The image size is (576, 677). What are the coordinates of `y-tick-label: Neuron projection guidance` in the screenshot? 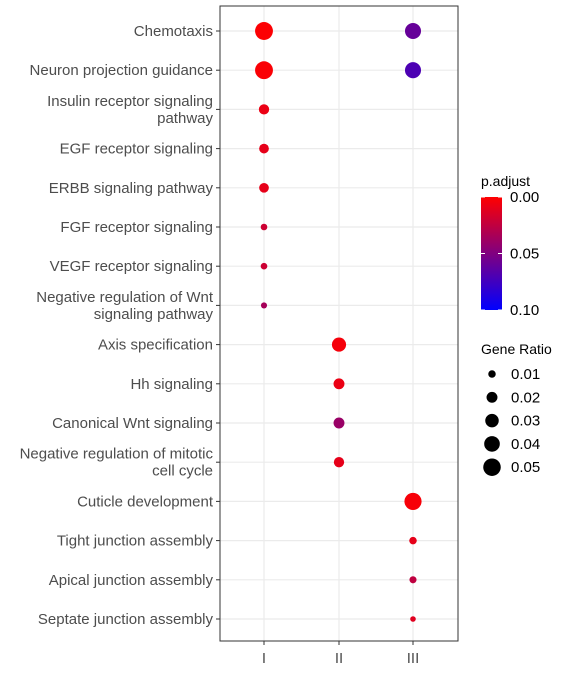 It's located at (121, 70).